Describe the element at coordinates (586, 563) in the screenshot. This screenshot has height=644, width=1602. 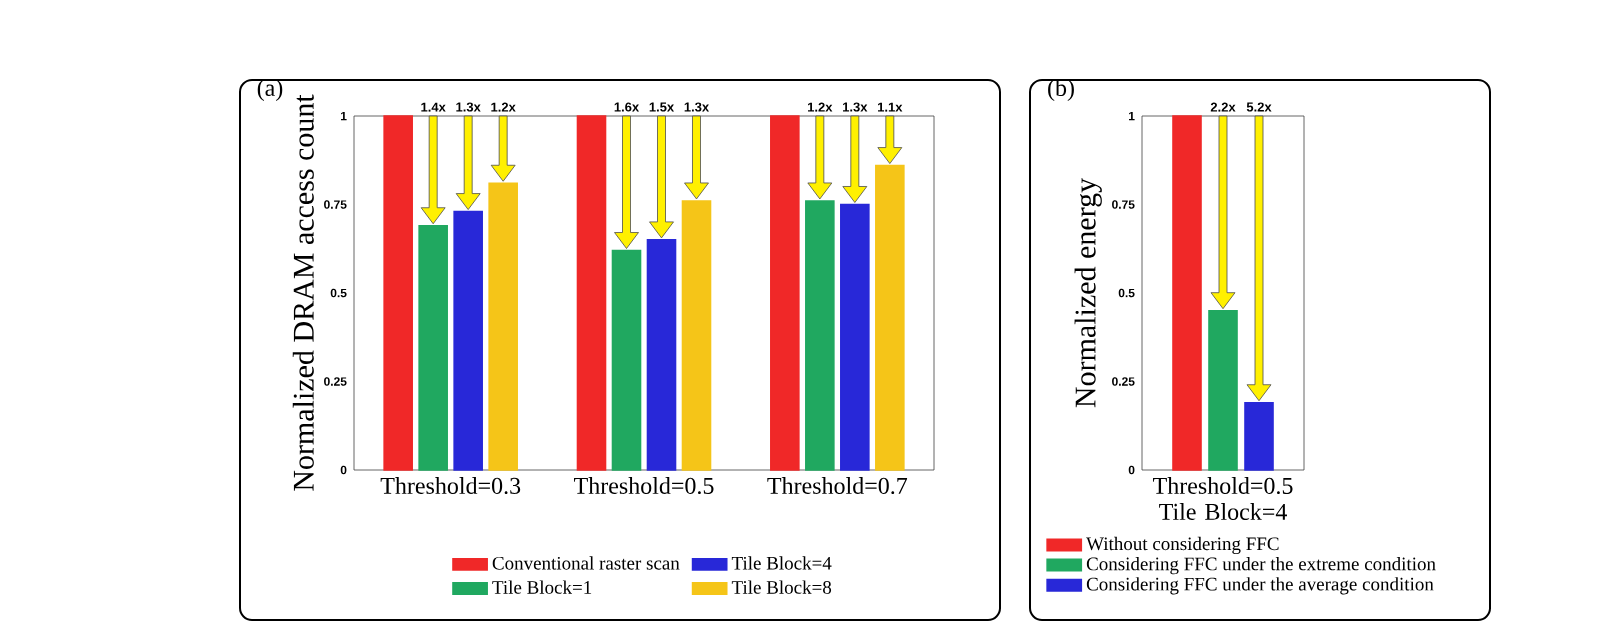
I see `legend-label: Conventional raster scan` at that location.